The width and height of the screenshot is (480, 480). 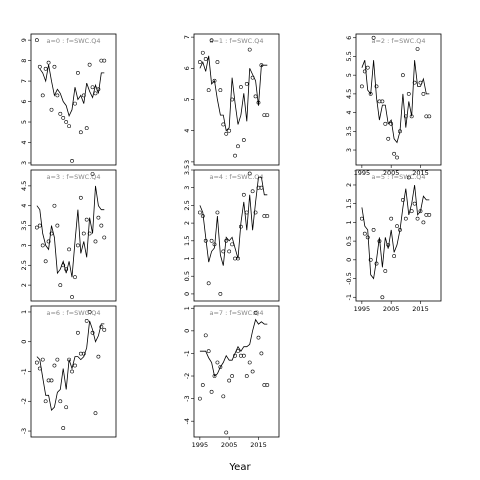 I want to click on panel-5: a=7 : f=SWC.Q4 -4 -3 -2 -1 0 1 1995 2005 2015, so click(x=231, y=377).